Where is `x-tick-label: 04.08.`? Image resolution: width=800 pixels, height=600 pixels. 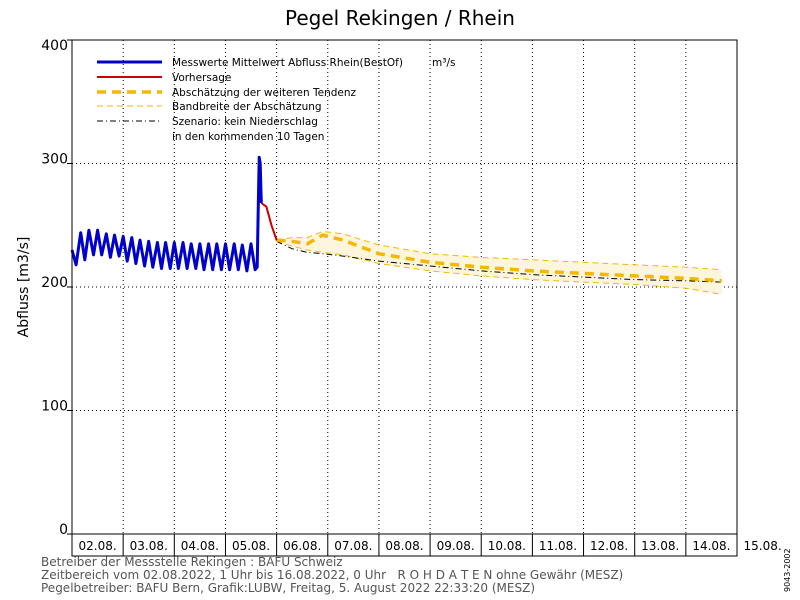 x-tick-label: 04.08. is located at coordinates (200, 546).